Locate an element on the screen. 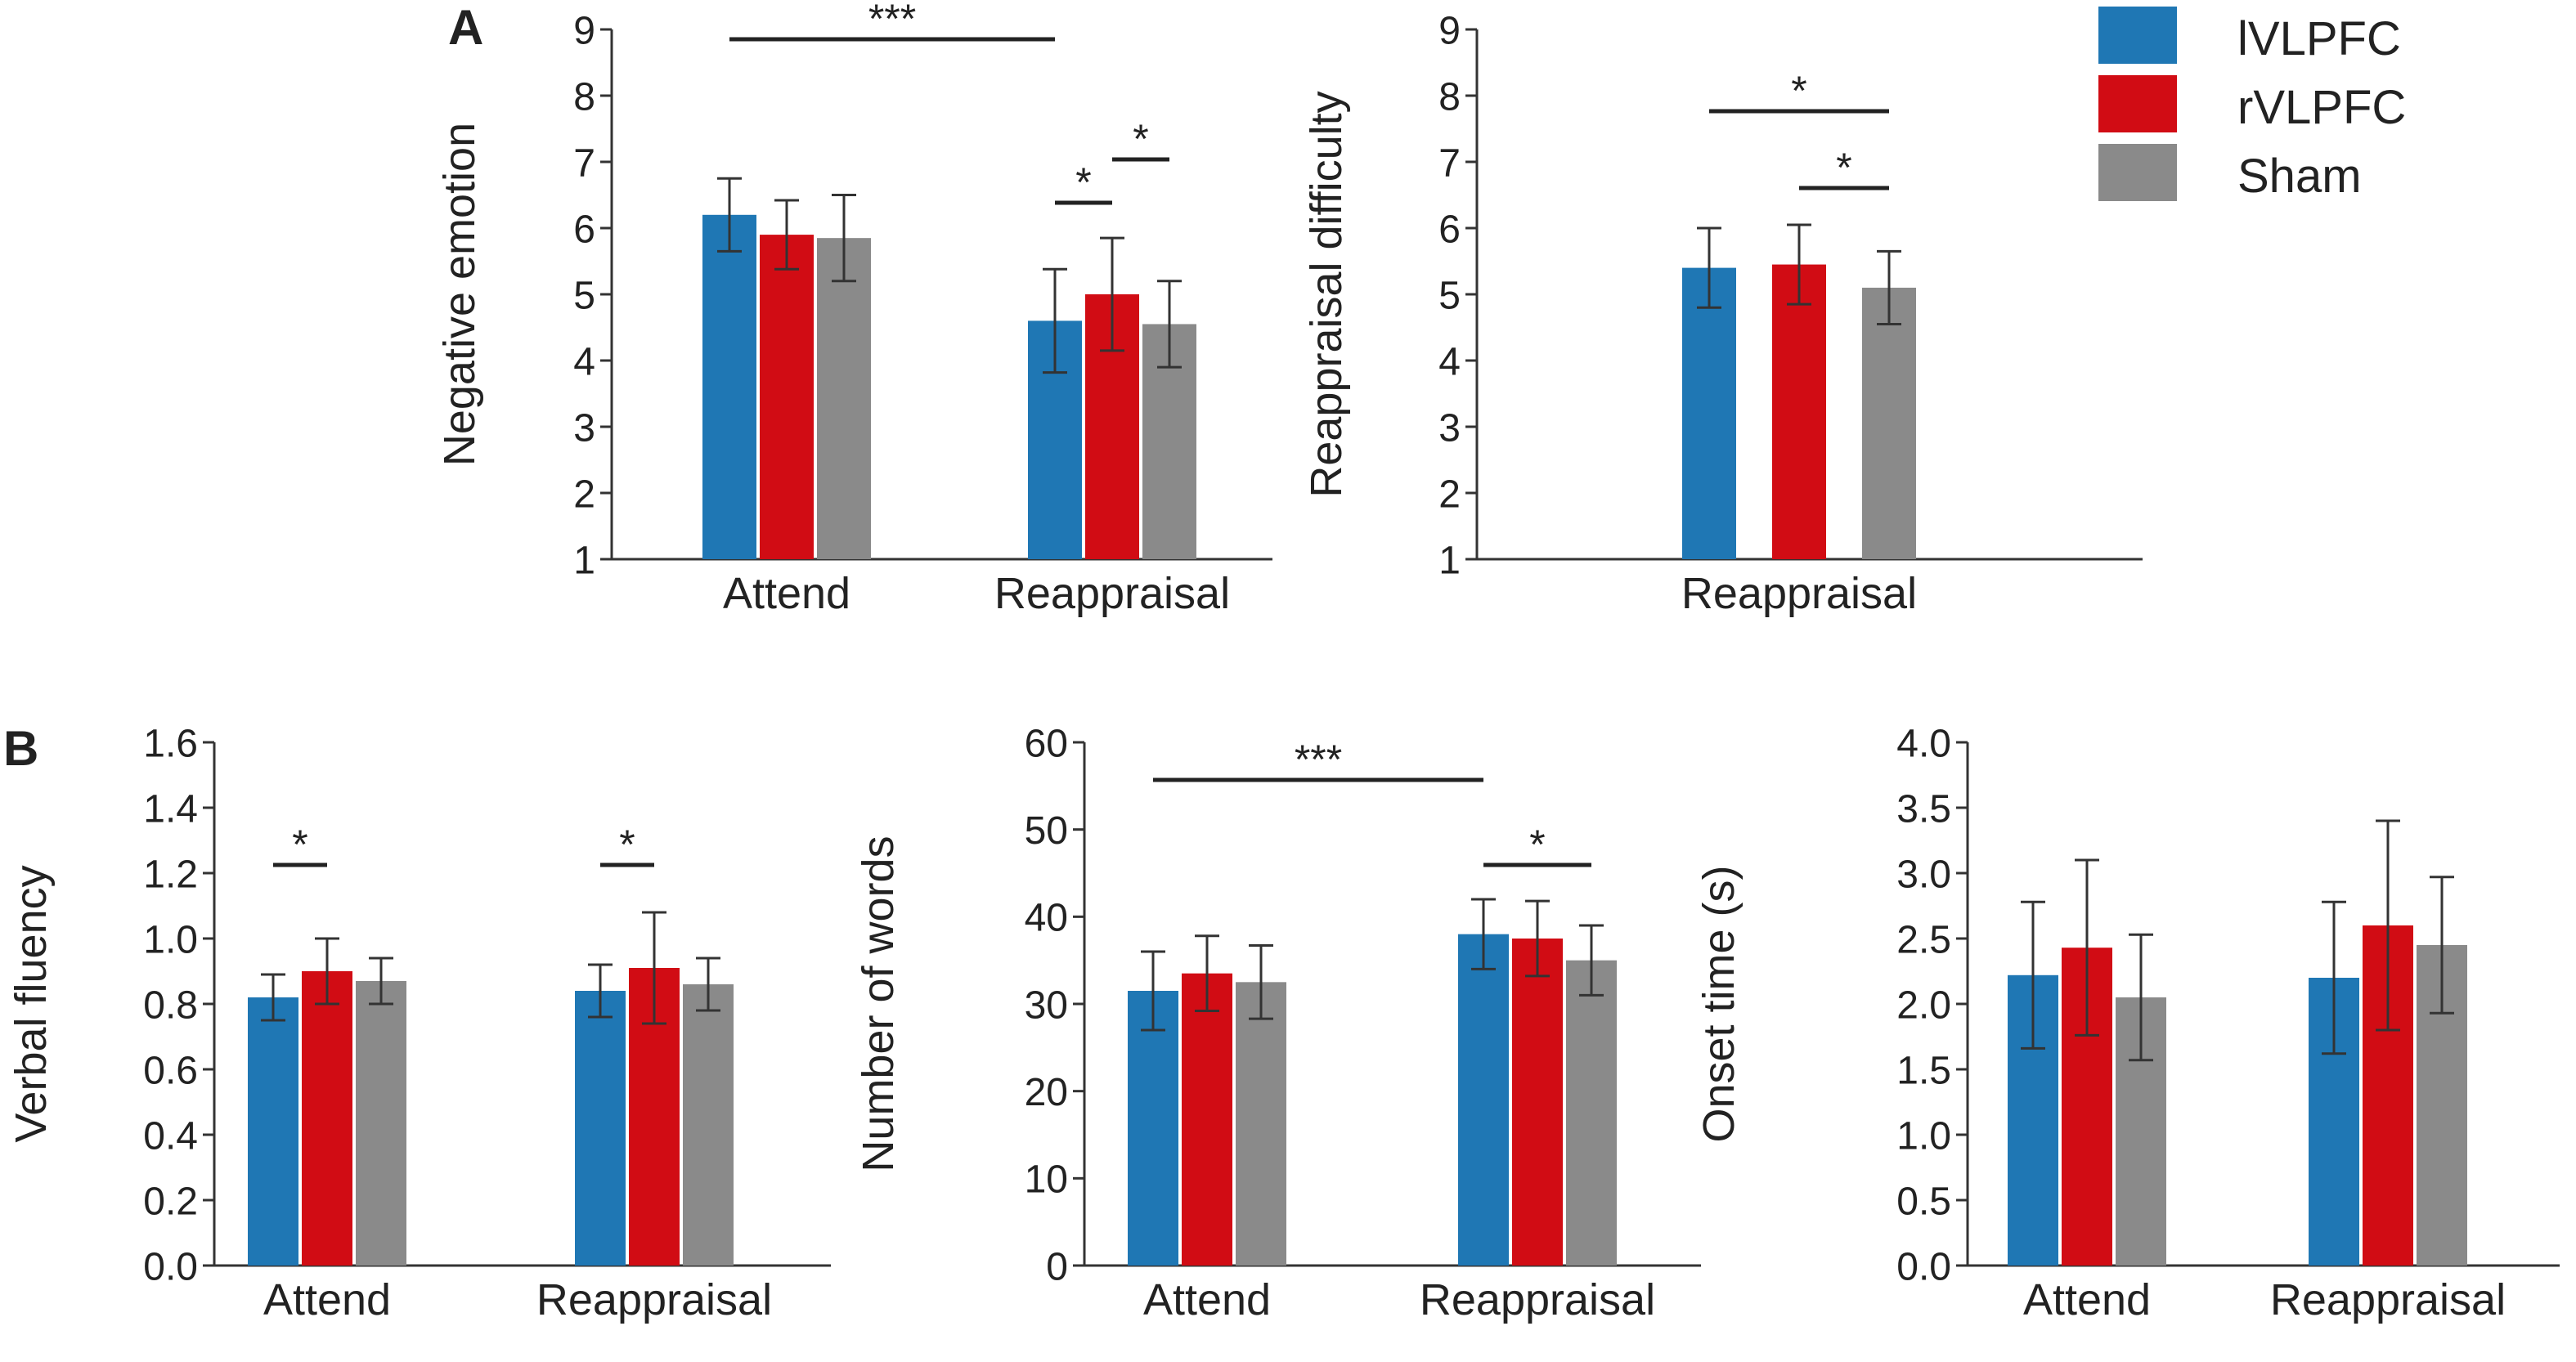  y-tick-label: 0.4 is located at coordinates (171, 1136).